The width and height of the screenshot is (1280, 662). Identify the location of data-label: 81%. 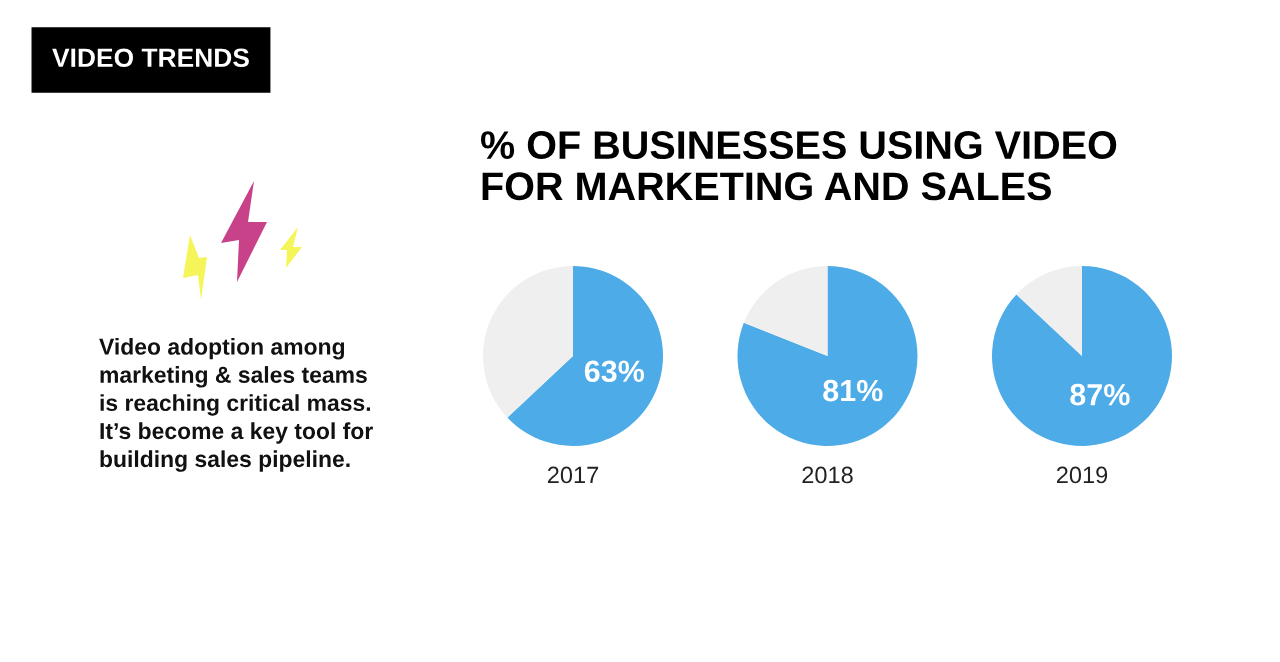
(853, 390).